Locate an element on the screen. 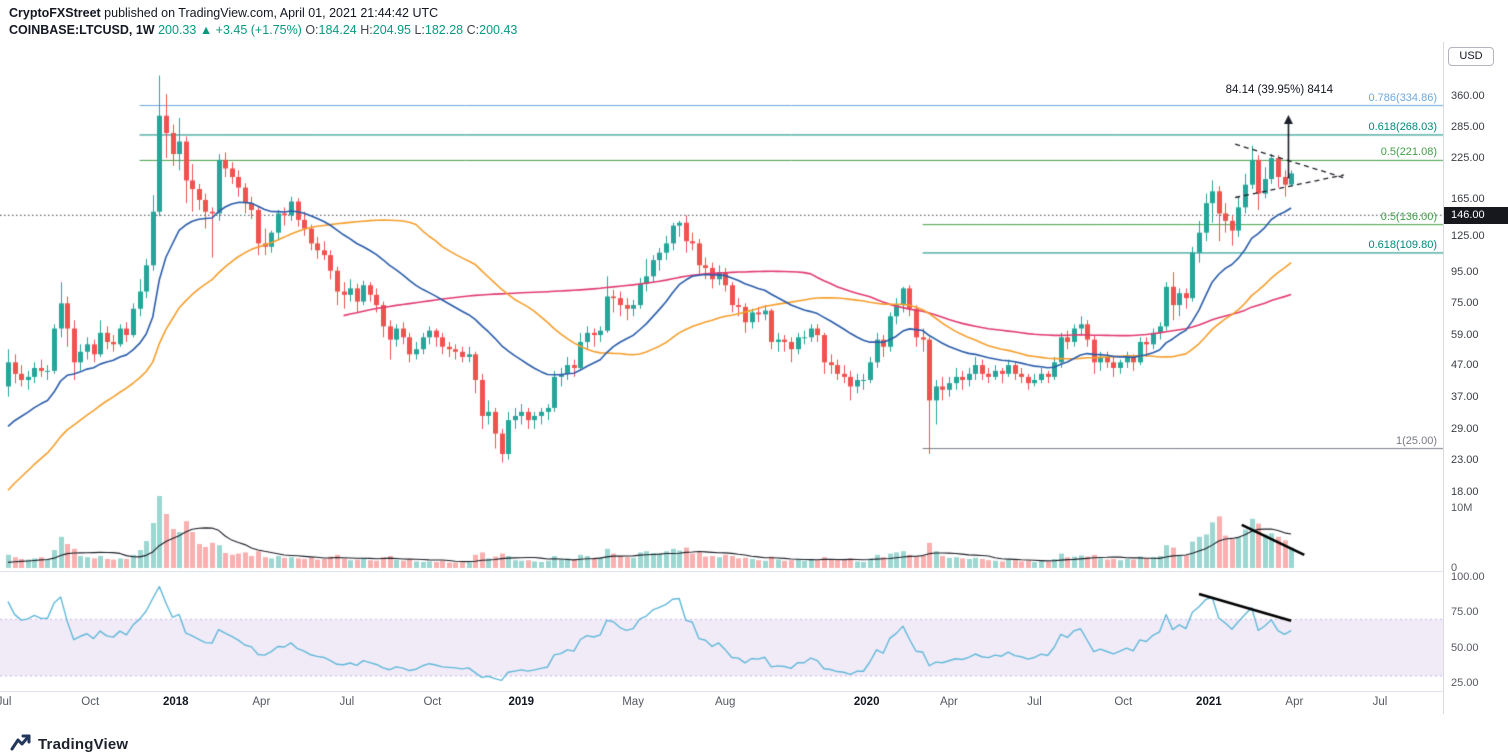 The width and height of the screenshot is (1508, 755). pane-separator-volume-rsi is located at coordinates (754, 571).